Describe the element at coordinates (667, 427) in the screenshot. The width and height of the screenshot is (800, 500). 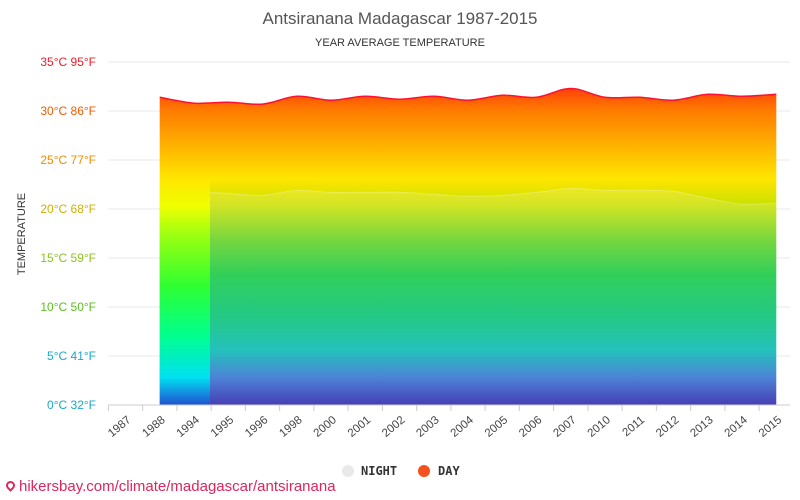
I see `x-tick-label: 2012` at that location.